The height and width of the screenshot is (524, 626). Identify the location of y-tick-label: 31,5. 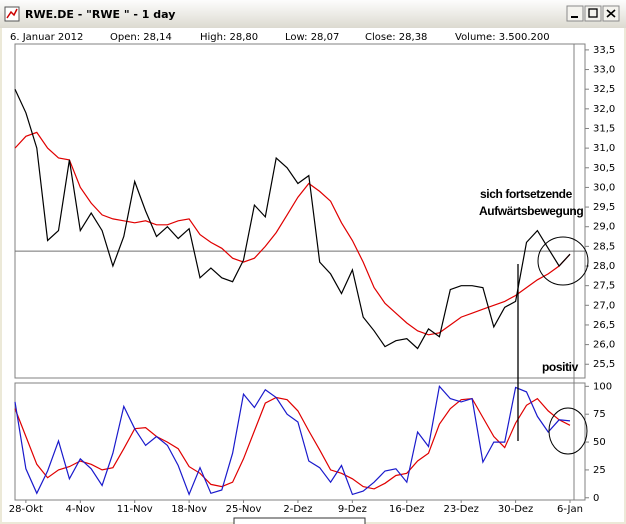
(604, 128).